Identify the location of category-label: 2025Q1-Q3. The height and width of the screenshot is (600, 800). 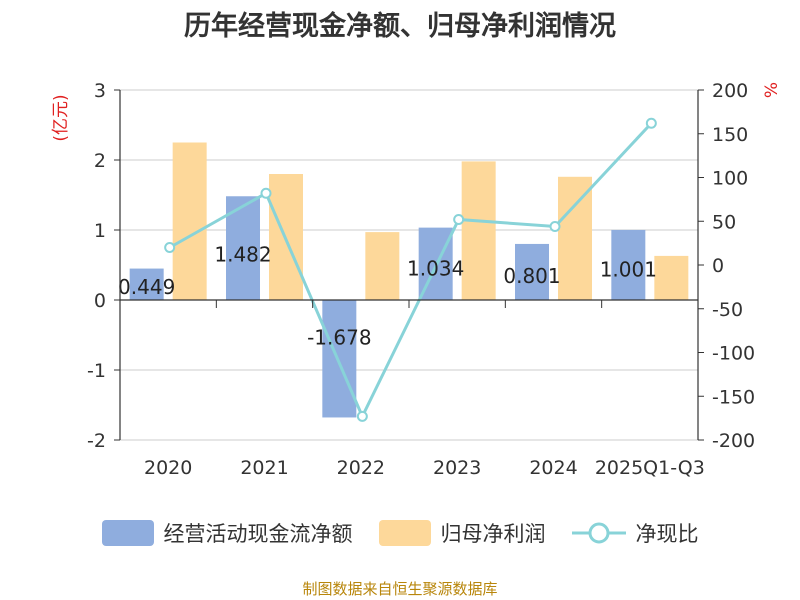
(650, 468).